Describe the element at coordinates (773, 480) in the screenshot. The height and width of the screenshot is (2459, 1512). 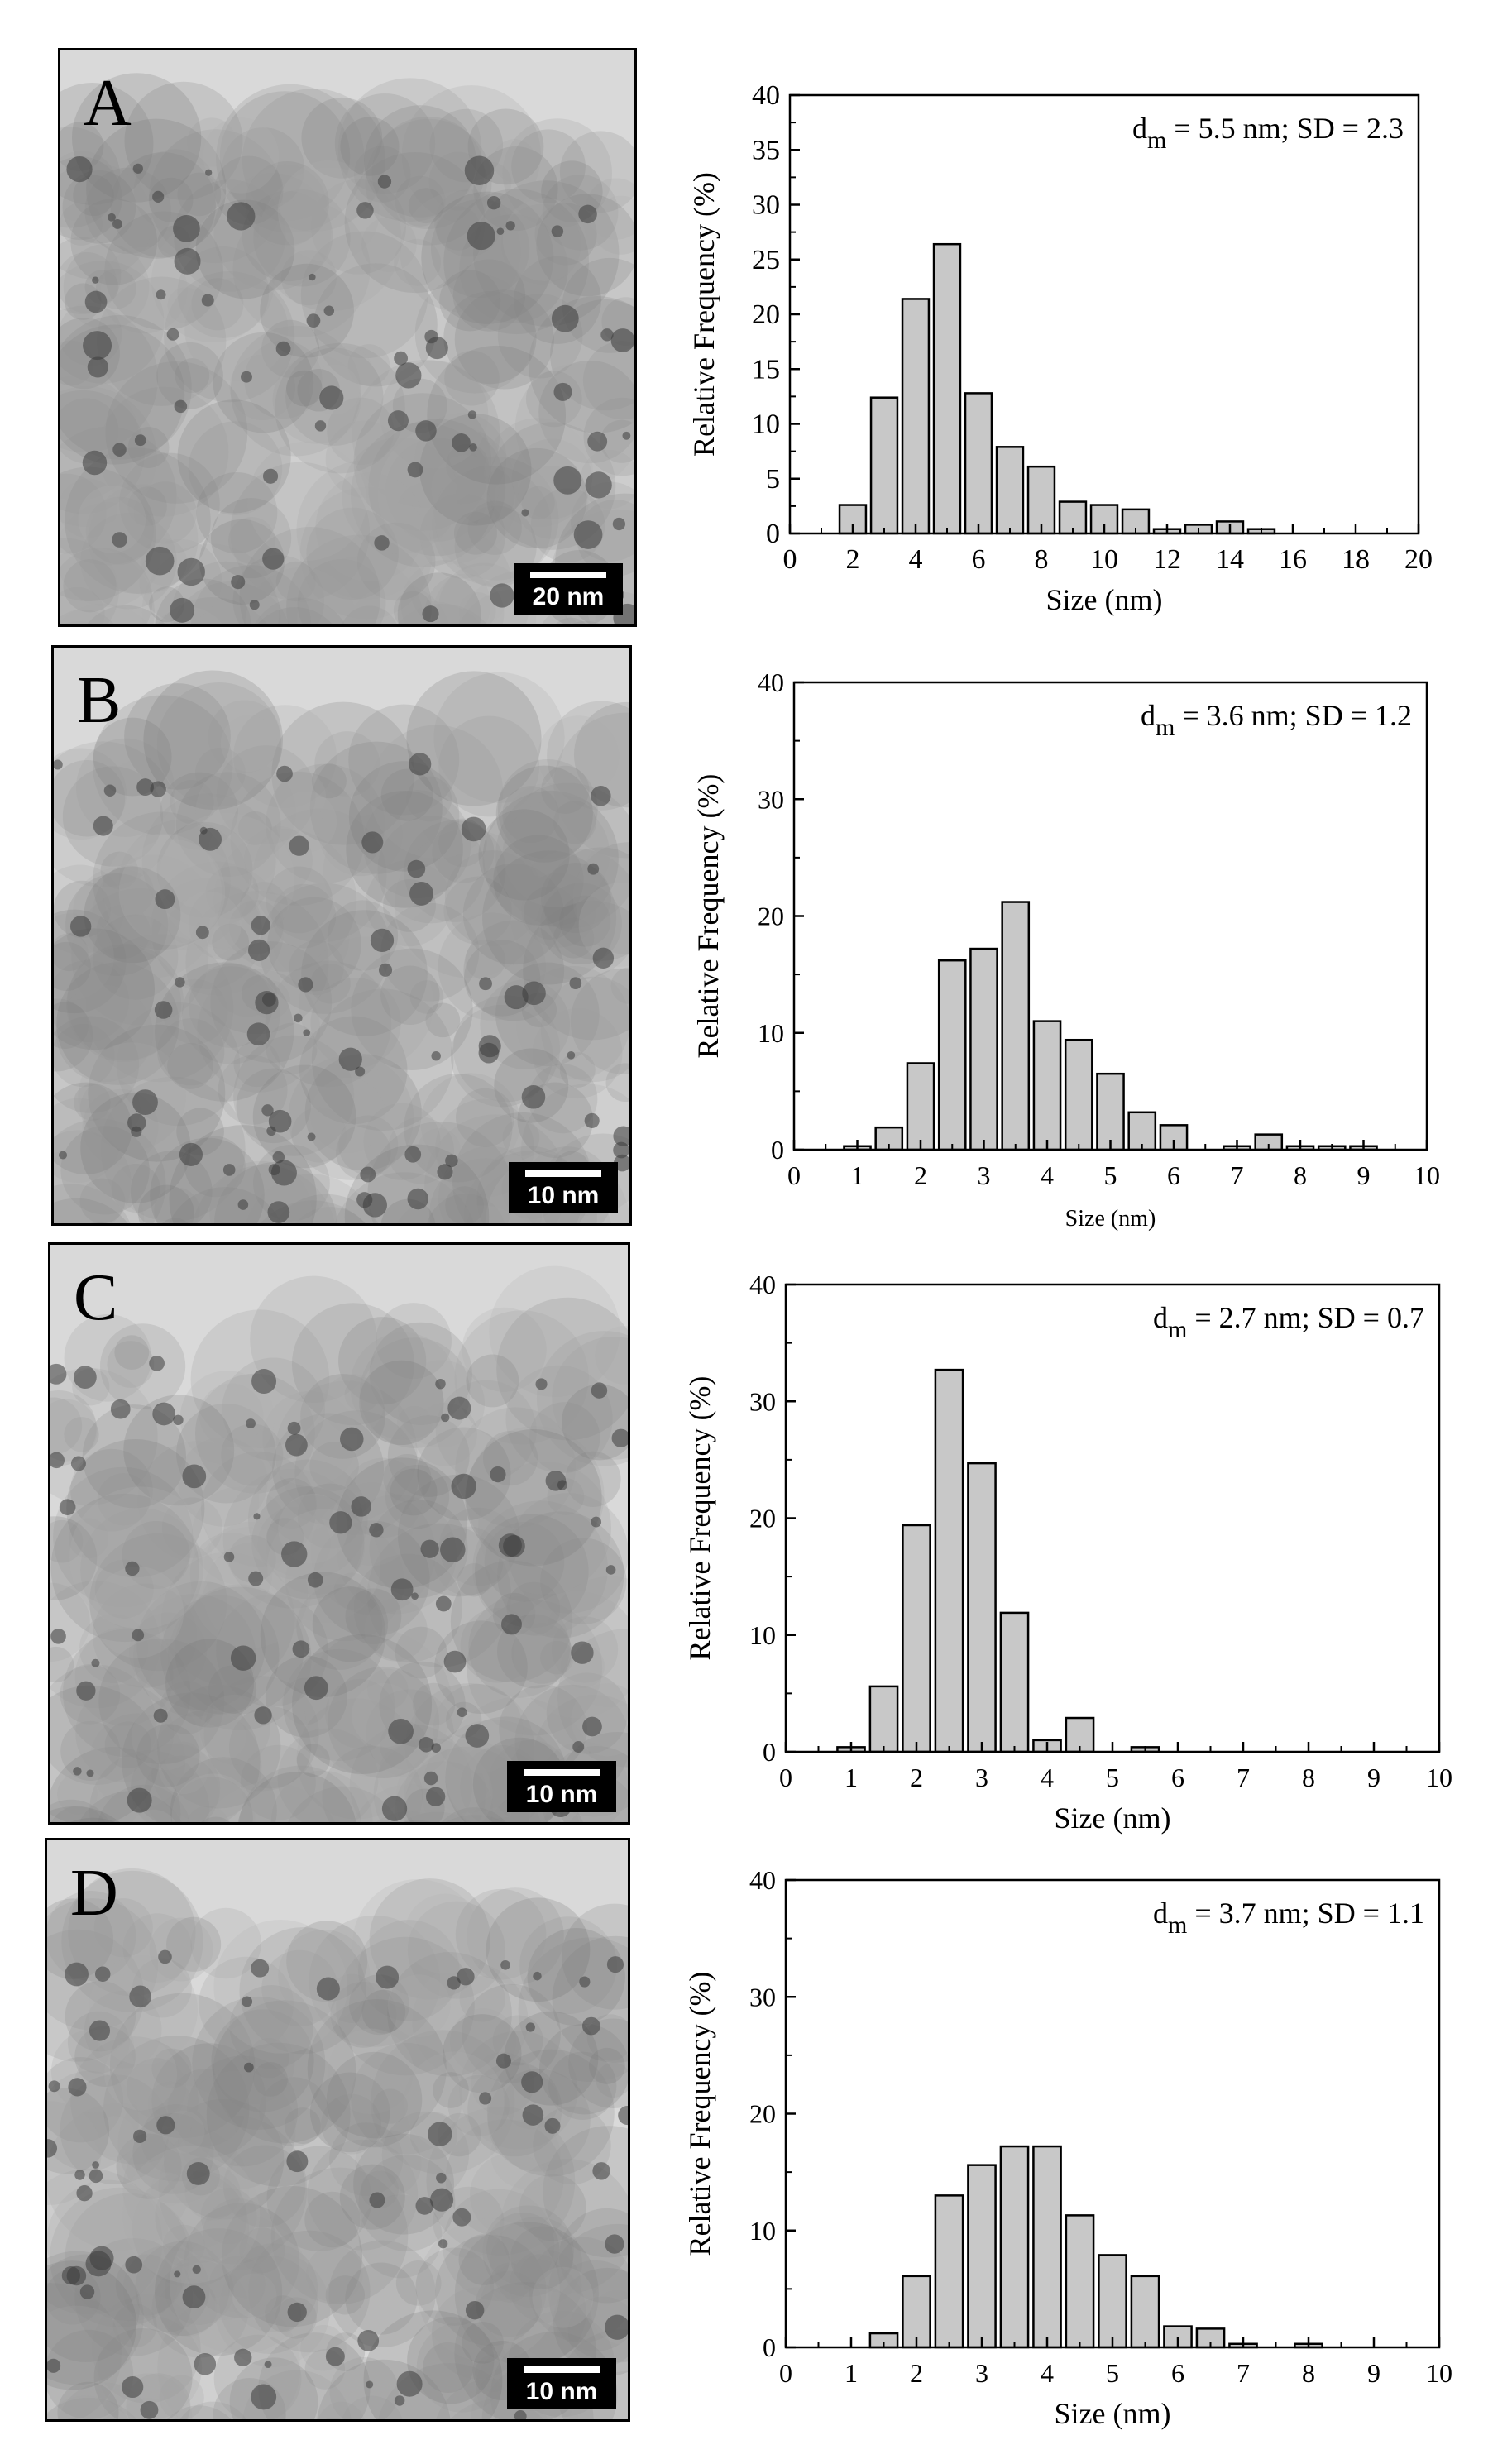
I see `y-tick-label: 5` at that location.